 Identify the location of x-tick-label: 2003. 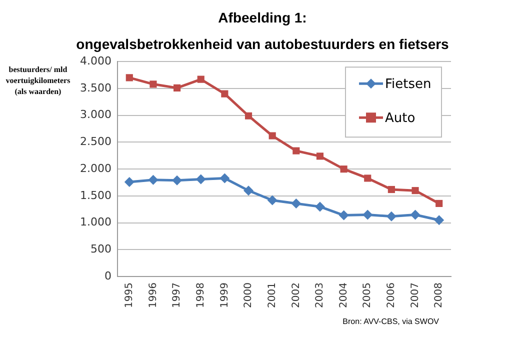
(320, 295).